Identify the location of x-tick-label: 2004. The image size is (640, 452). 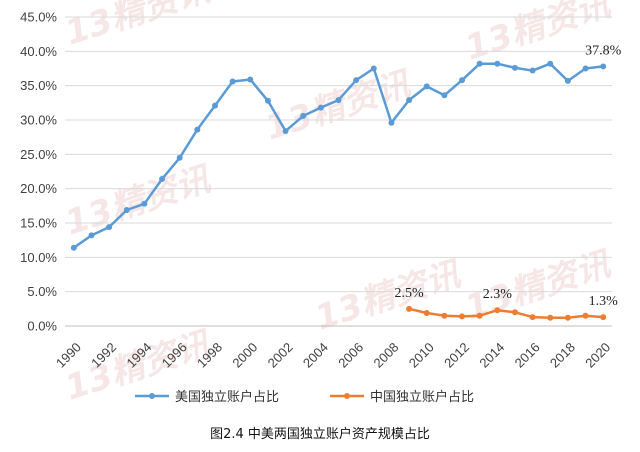
(315, 355).